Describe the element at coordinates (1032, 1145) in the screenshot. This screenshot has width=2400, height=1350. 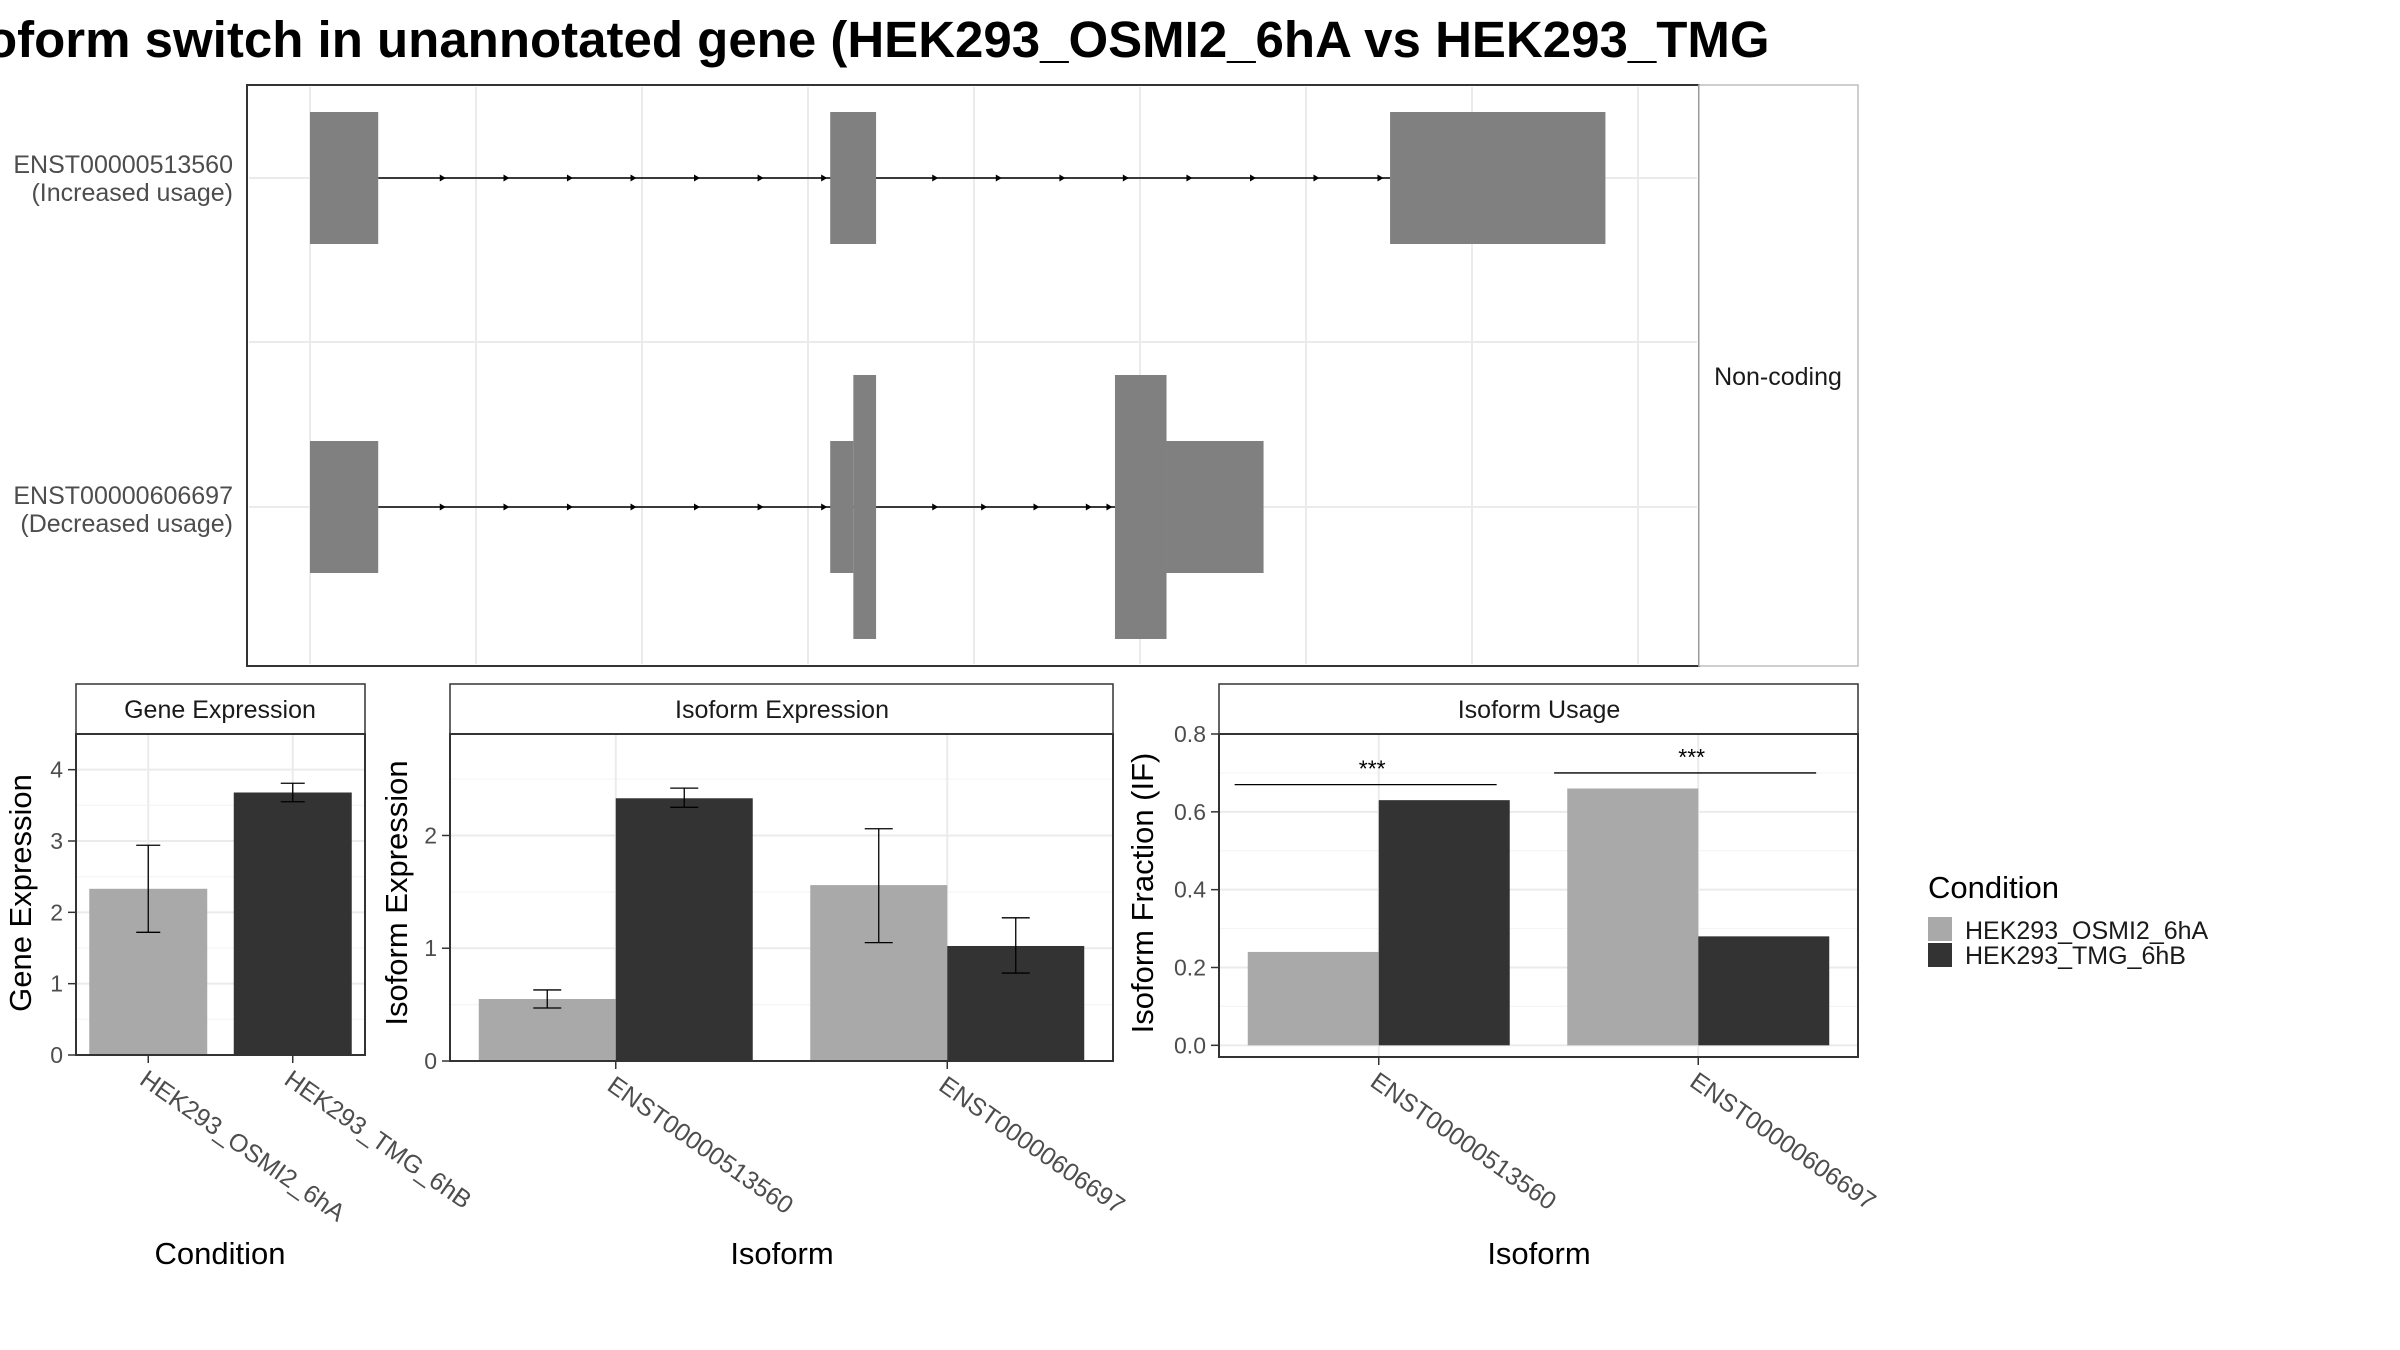
I see `isoexp-xtick-label-1: ENST00000606697` at that location.